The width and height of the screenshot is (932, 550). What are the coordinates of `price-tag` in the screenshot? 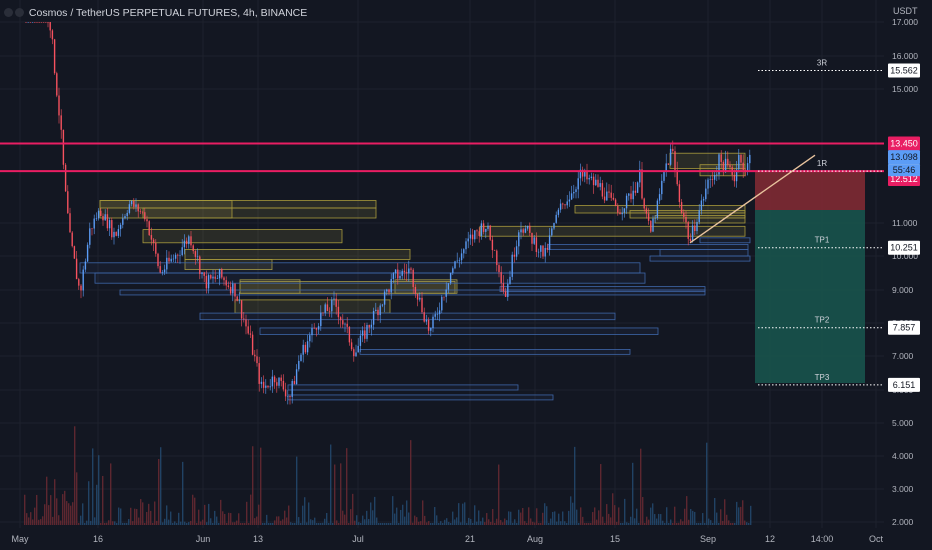 It's located at (904, 70).